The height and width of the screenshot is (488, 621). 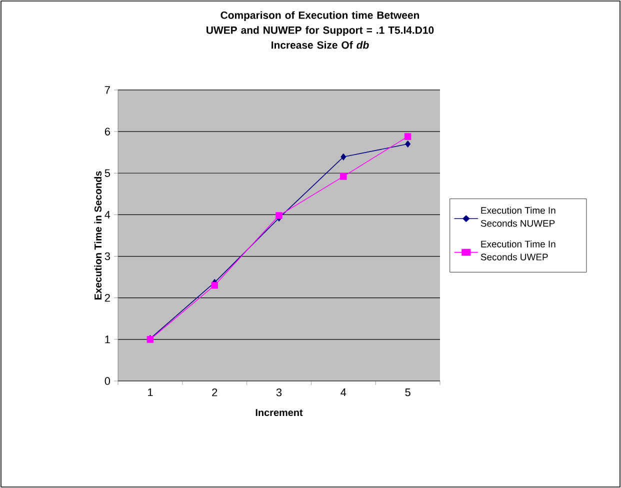 I want to click on y-tick-label: 1, so click(x=107, y=340).